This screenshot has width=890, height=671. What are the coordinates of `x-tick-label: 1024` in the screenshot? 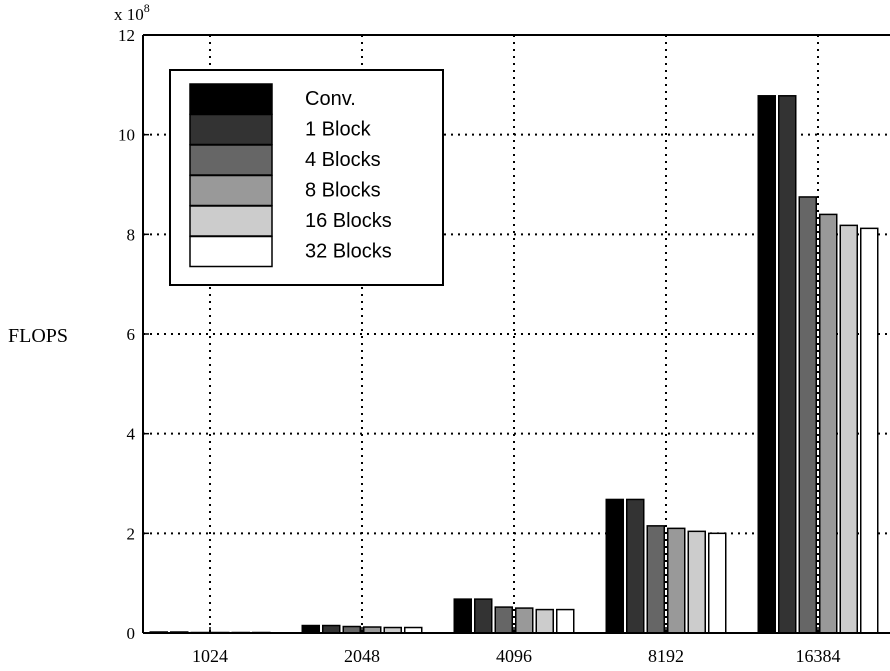 It's located at (210, 656).